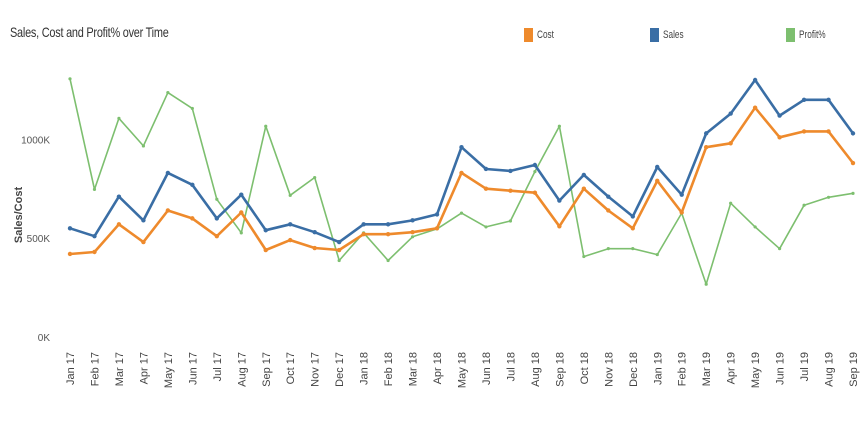 The width and height of the screenshot is (861, 433). I want to click on x-tick-label: Jun 17, so click(193, 368).